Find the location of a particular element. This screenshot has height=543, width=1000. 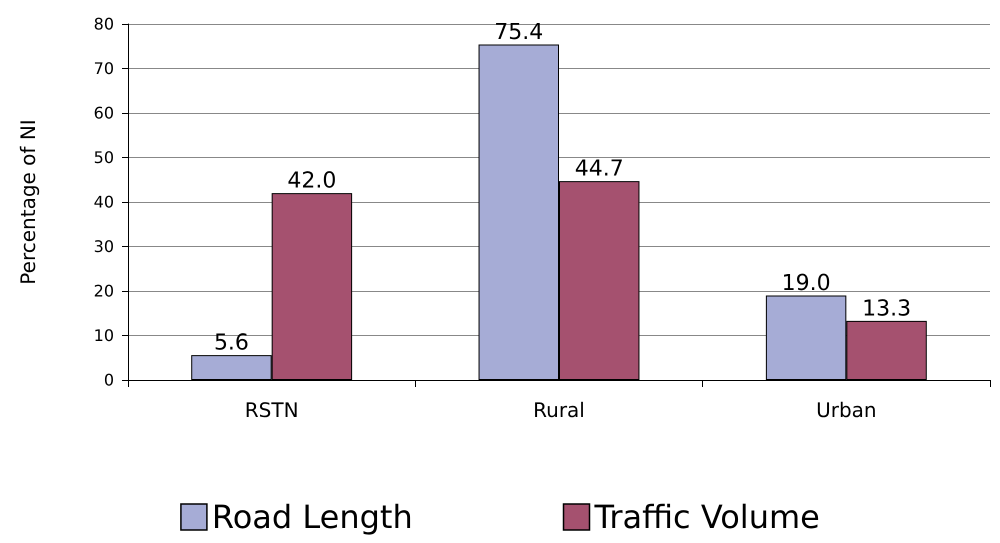

y-tick-label: 70 is located at coordinates (104, 68).